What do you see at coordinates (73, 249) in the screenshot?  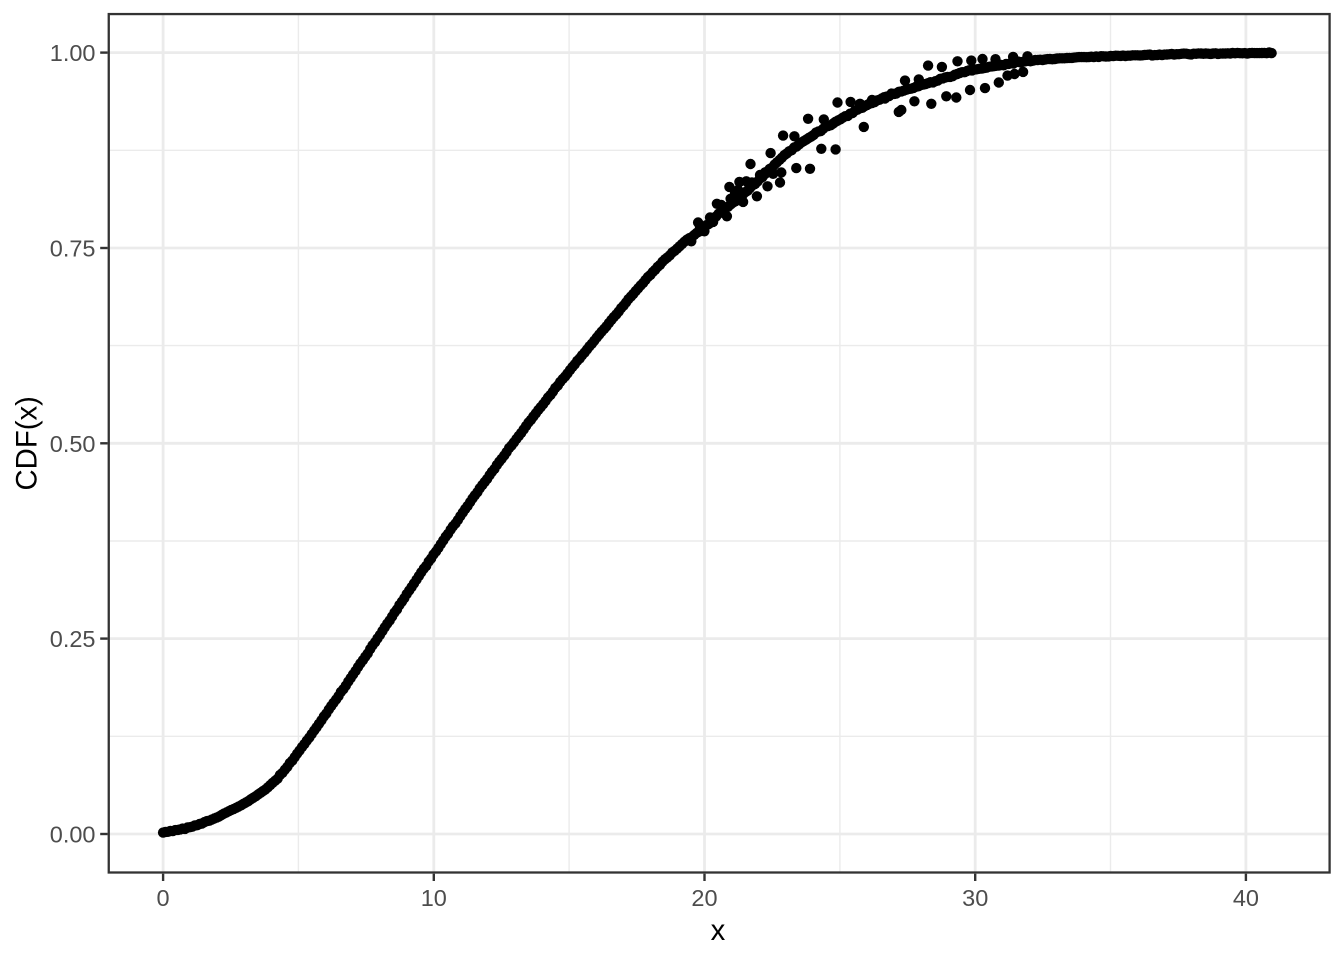 I see `svg-text: 0.75` at bounding box center [73, 249].